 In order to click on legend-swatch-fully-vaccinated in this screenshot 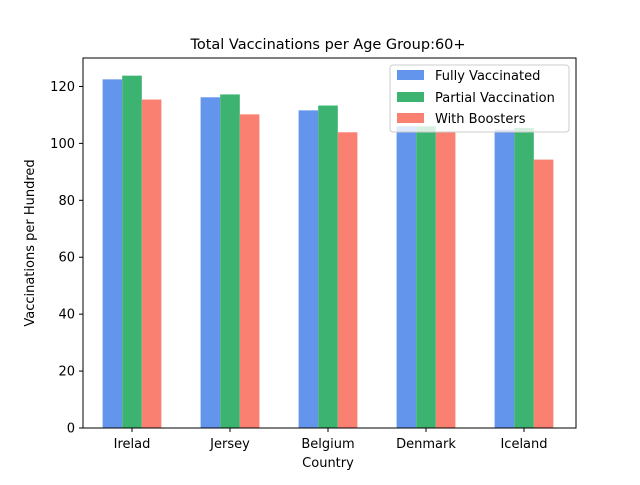, I will do `click(410, 75)`.